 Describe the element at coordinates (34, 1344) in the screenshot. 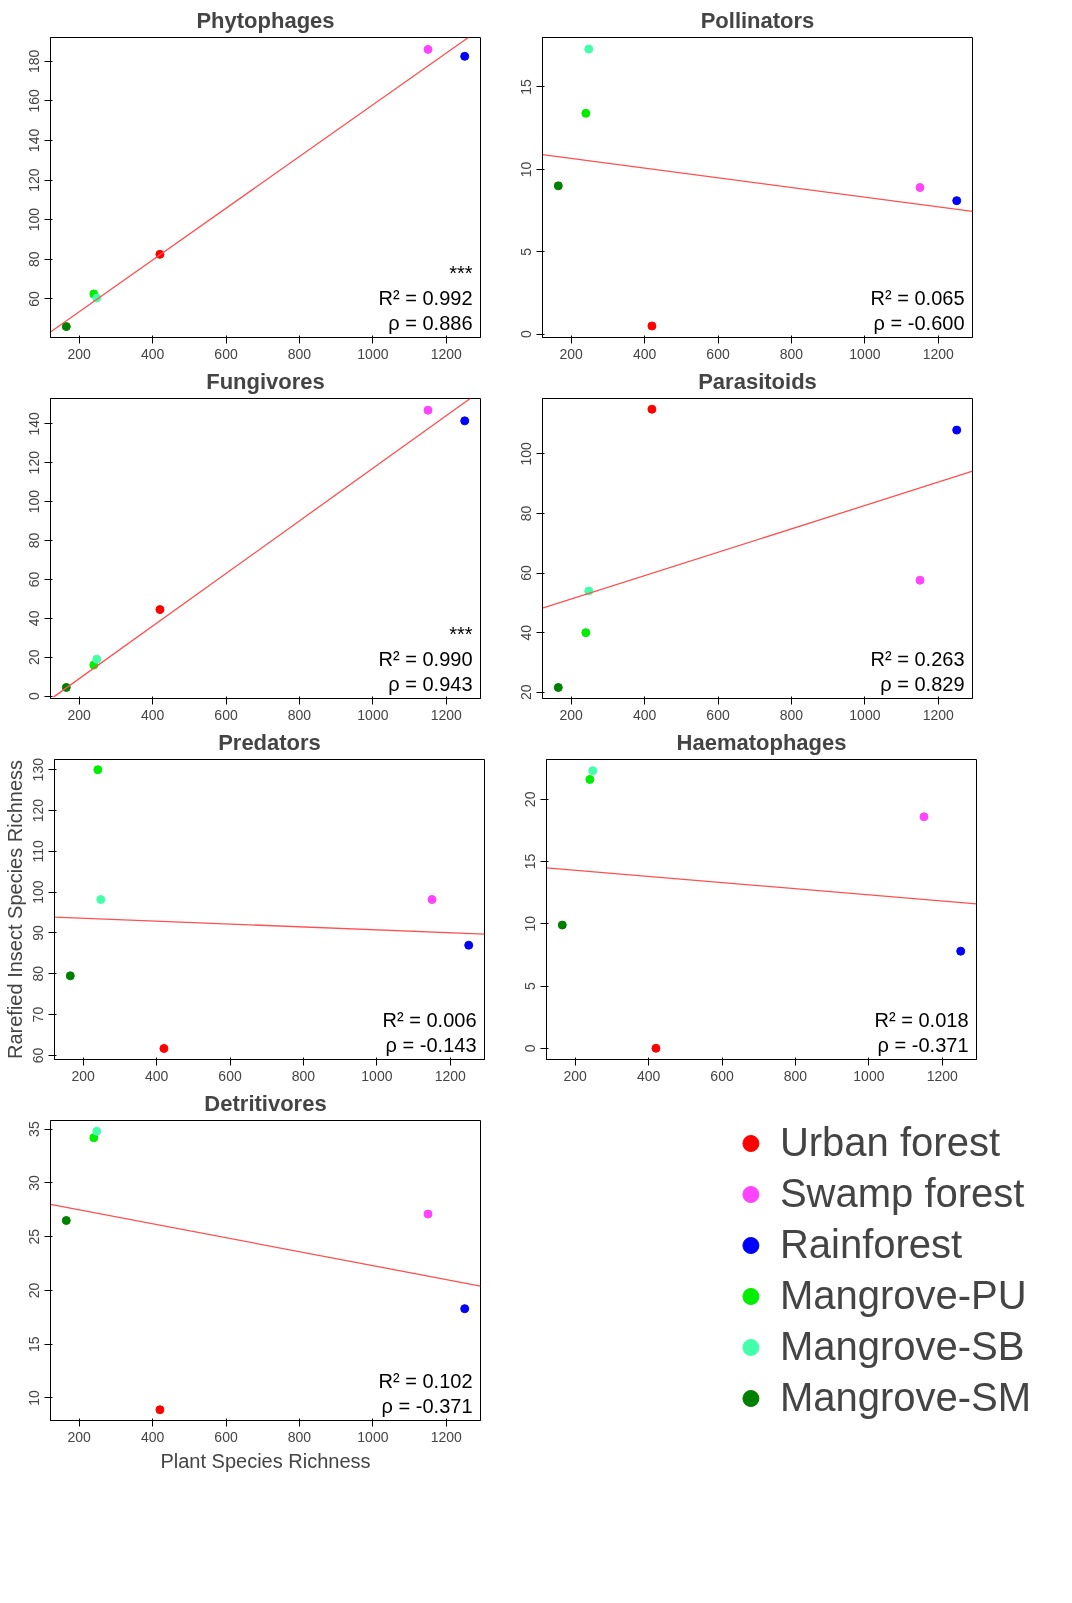

I see `y-tick-label: 15` at that location.